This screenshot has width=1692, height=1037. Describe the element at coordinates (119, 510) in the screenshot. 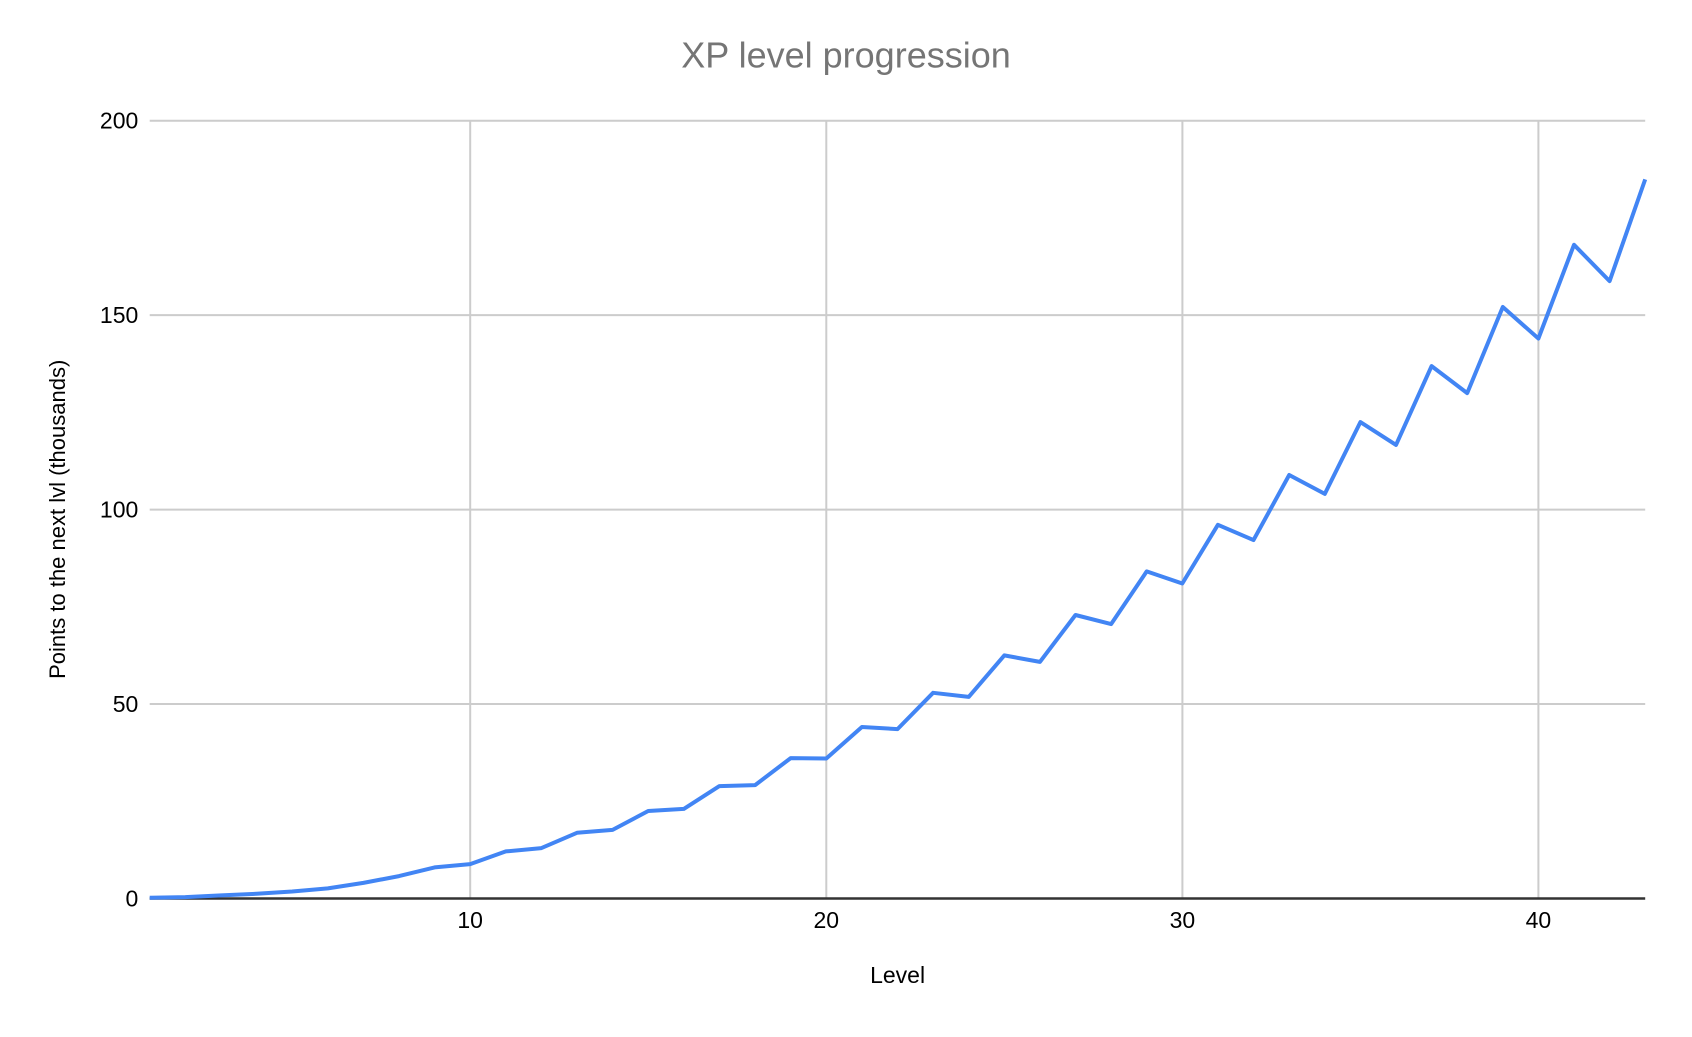

I see `svg-text: 100` at that location.